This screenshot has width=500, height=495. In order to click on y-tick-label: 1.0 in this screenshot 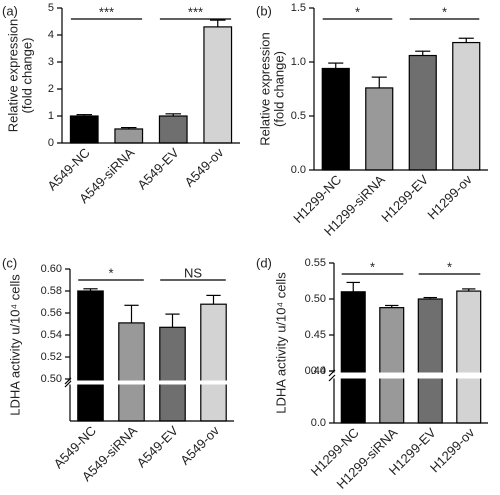, I will do `click(298, 62)`.